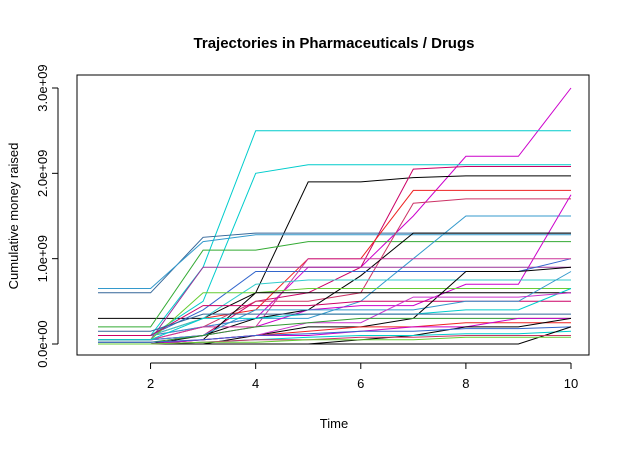 This screenshot has height=457, width=631. What do you see at coordinates (13, 216) in the screenshot?
I see `y-axis-label: Cumulative money raised` at bounding box center [13, 216].